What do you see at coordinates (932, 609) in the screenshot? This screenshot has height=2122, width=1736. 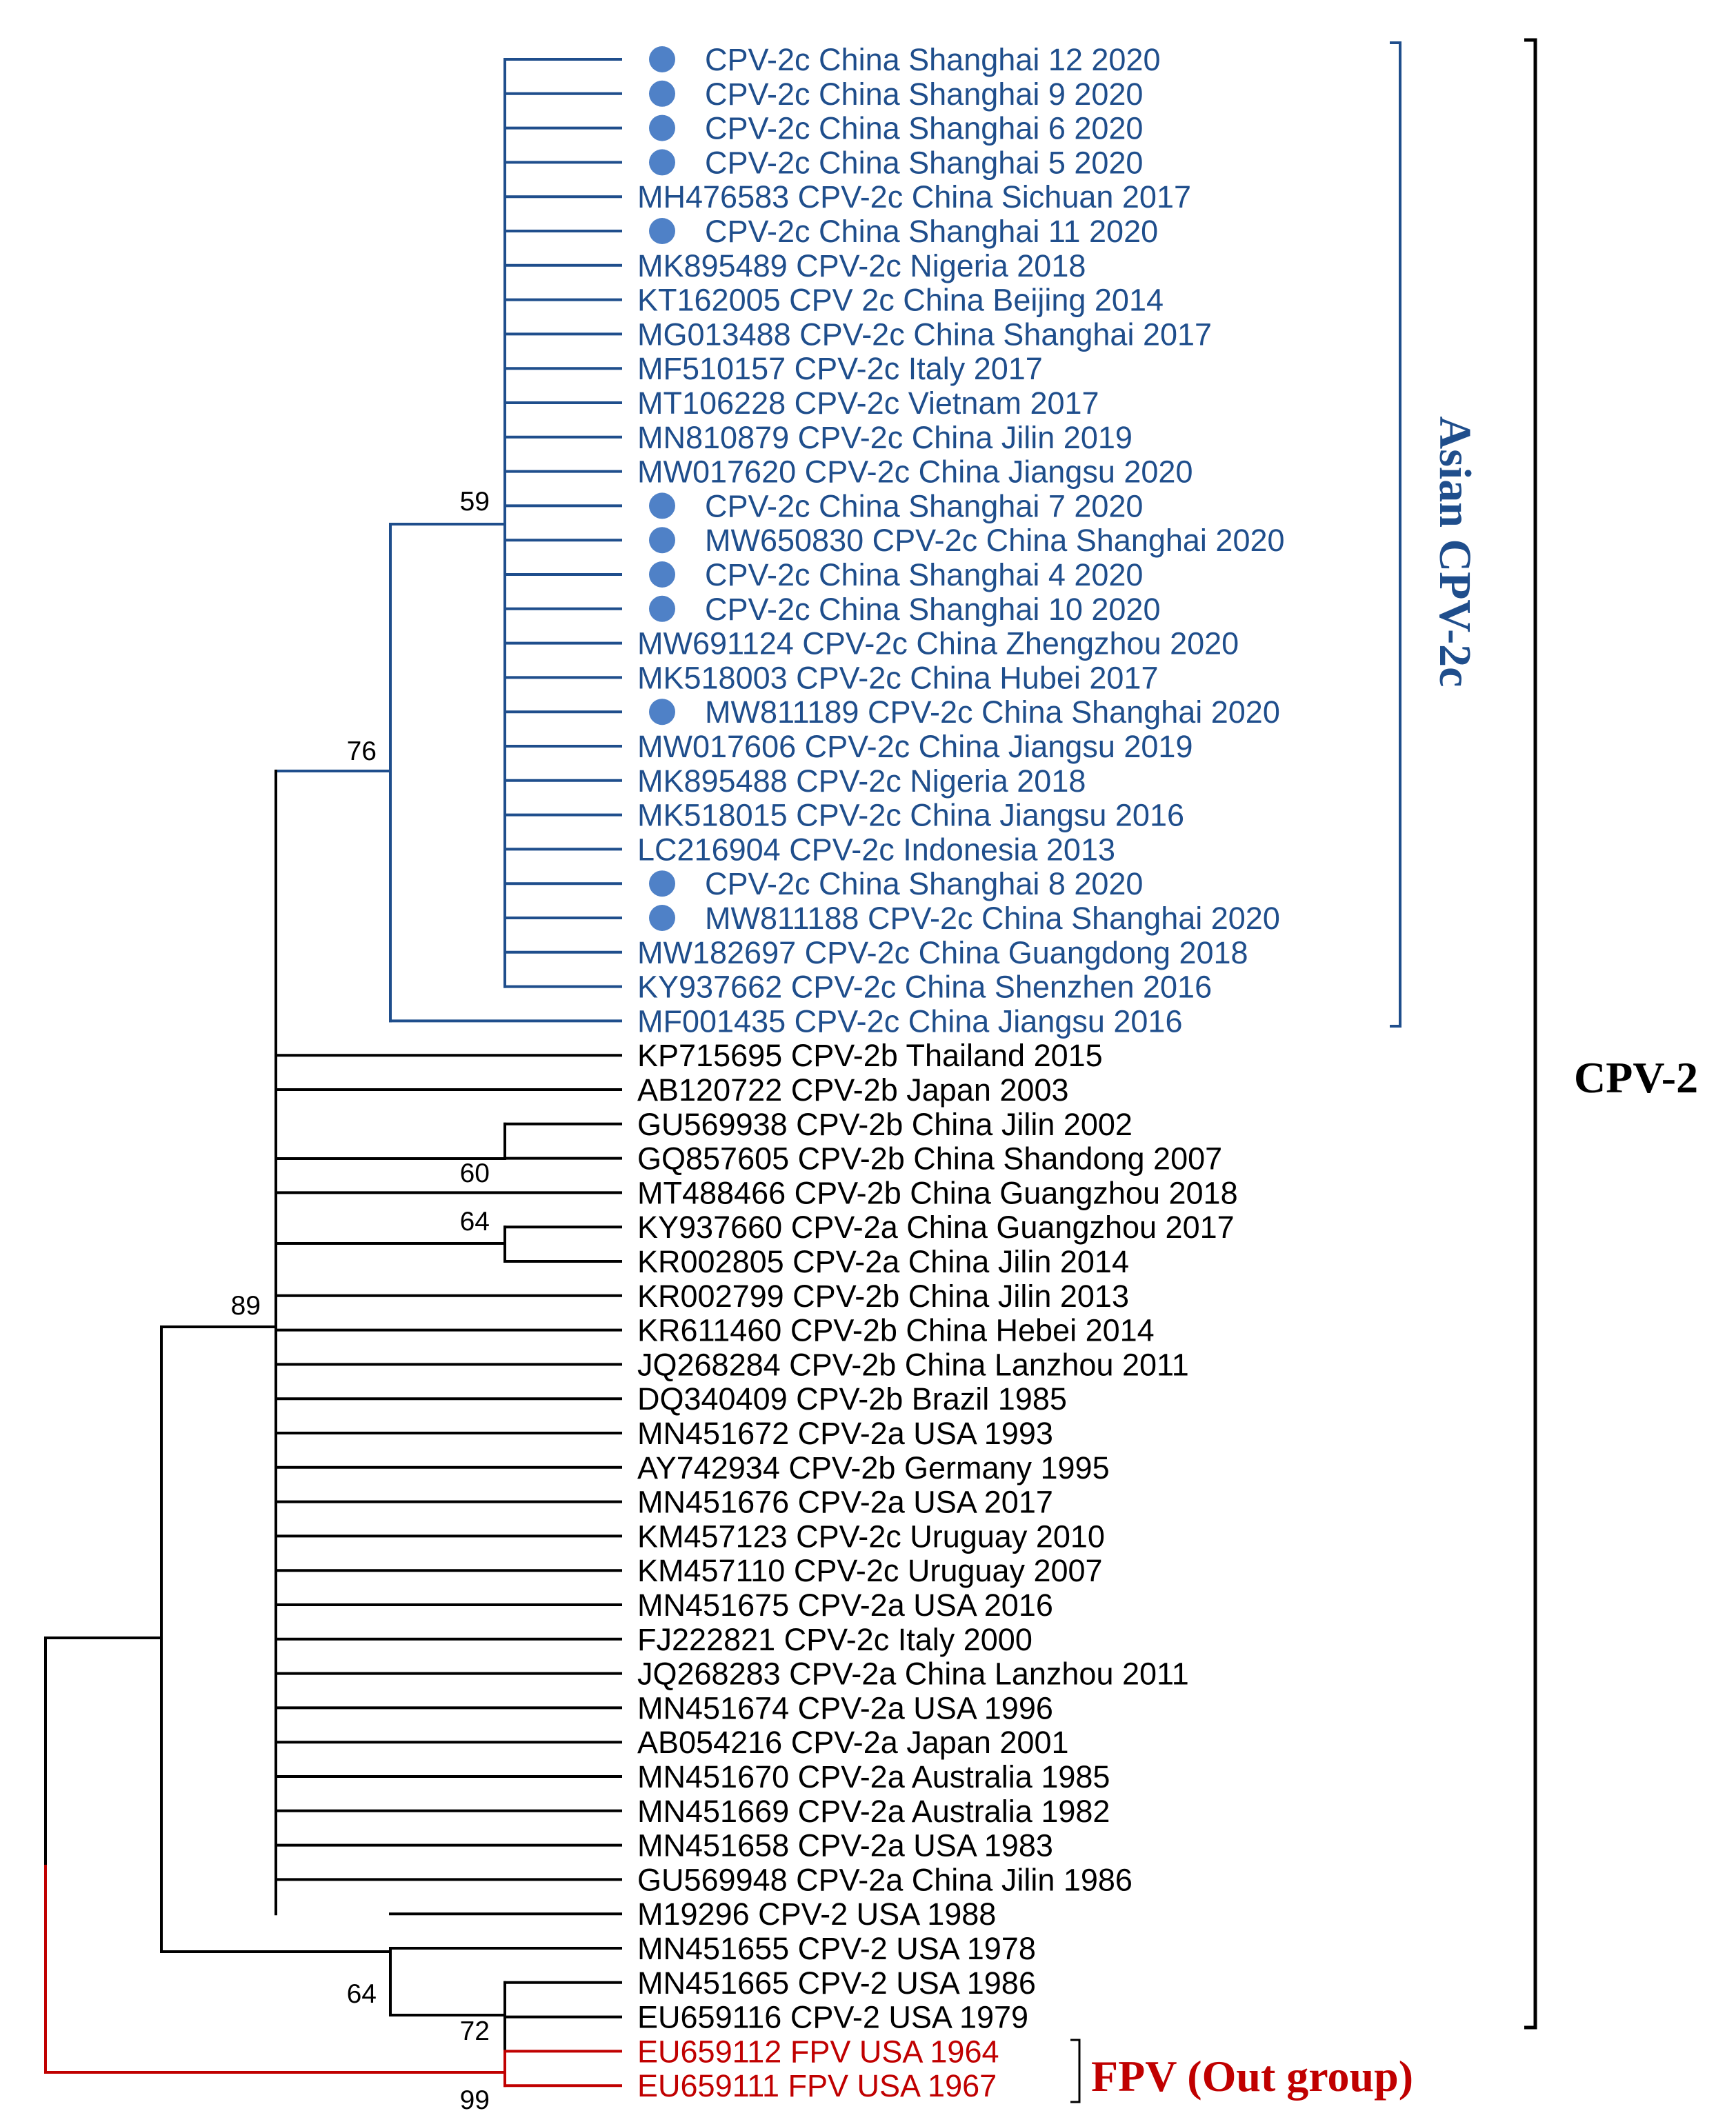 I see `taxon-label: CPV-2c China Shanghai 10 2020` at bounding box center [932, 609].